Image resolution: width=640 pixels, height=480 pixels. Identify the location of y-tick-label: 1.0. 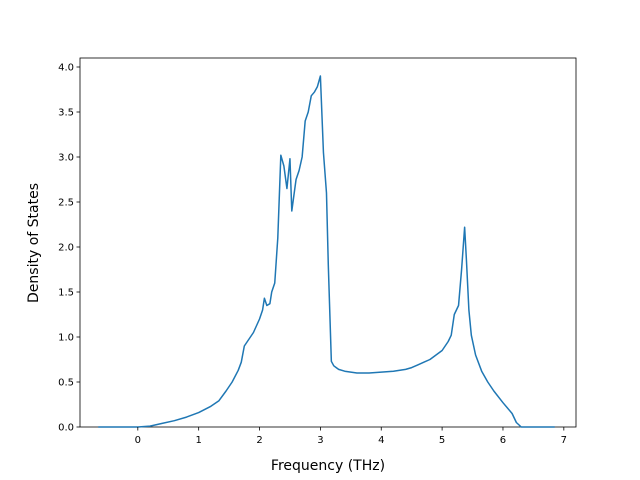
(66, 338).